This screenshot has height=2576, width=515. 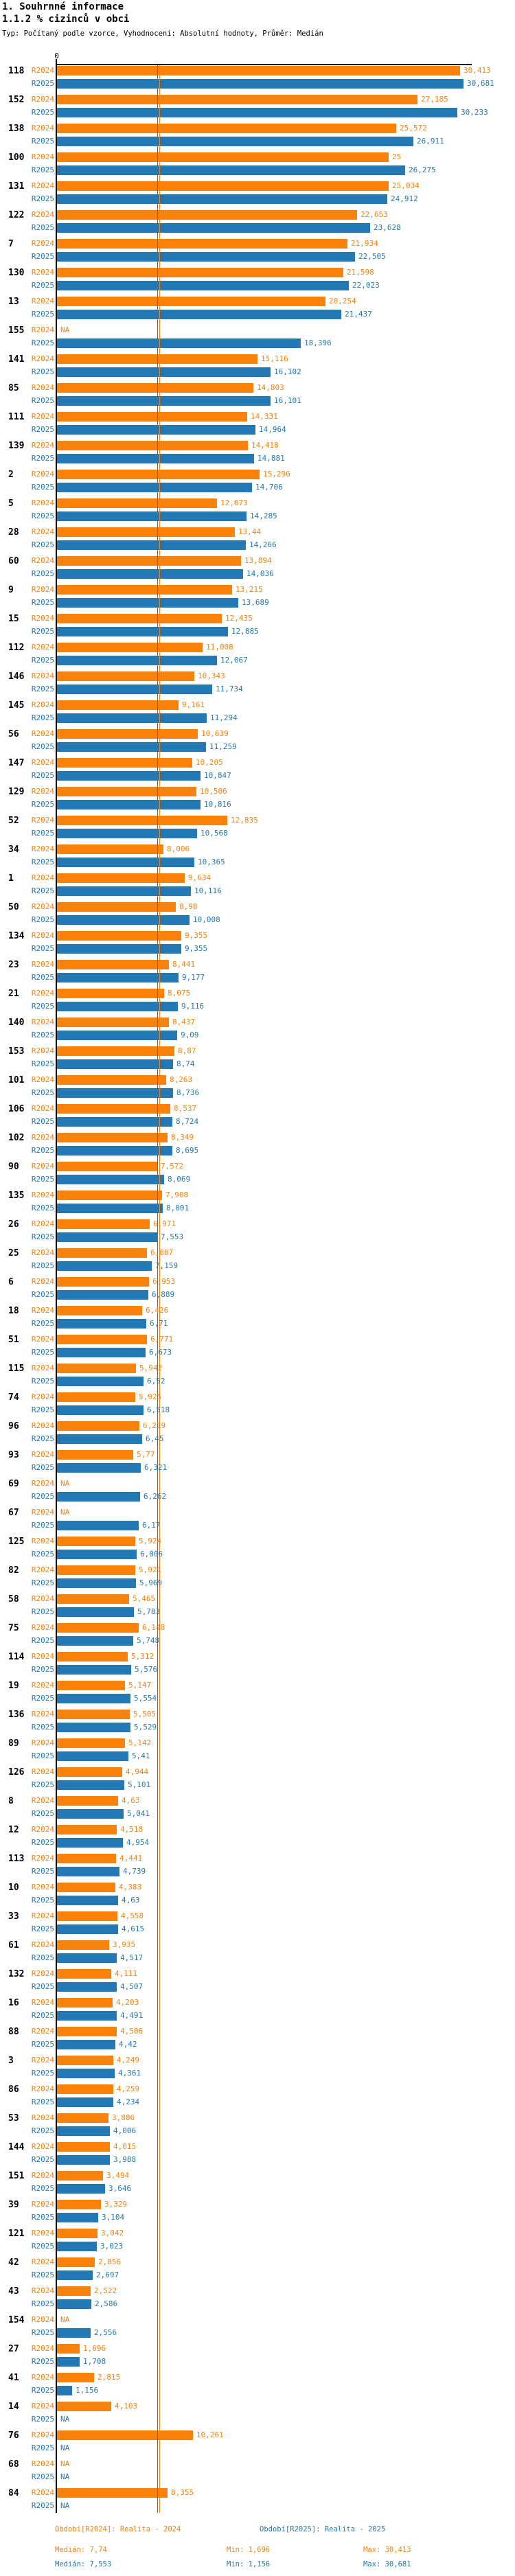 What do you see at coordinates (13, 2205) in the screenshot?
I see `row-id: 39` at bounding box center [13, 2205].